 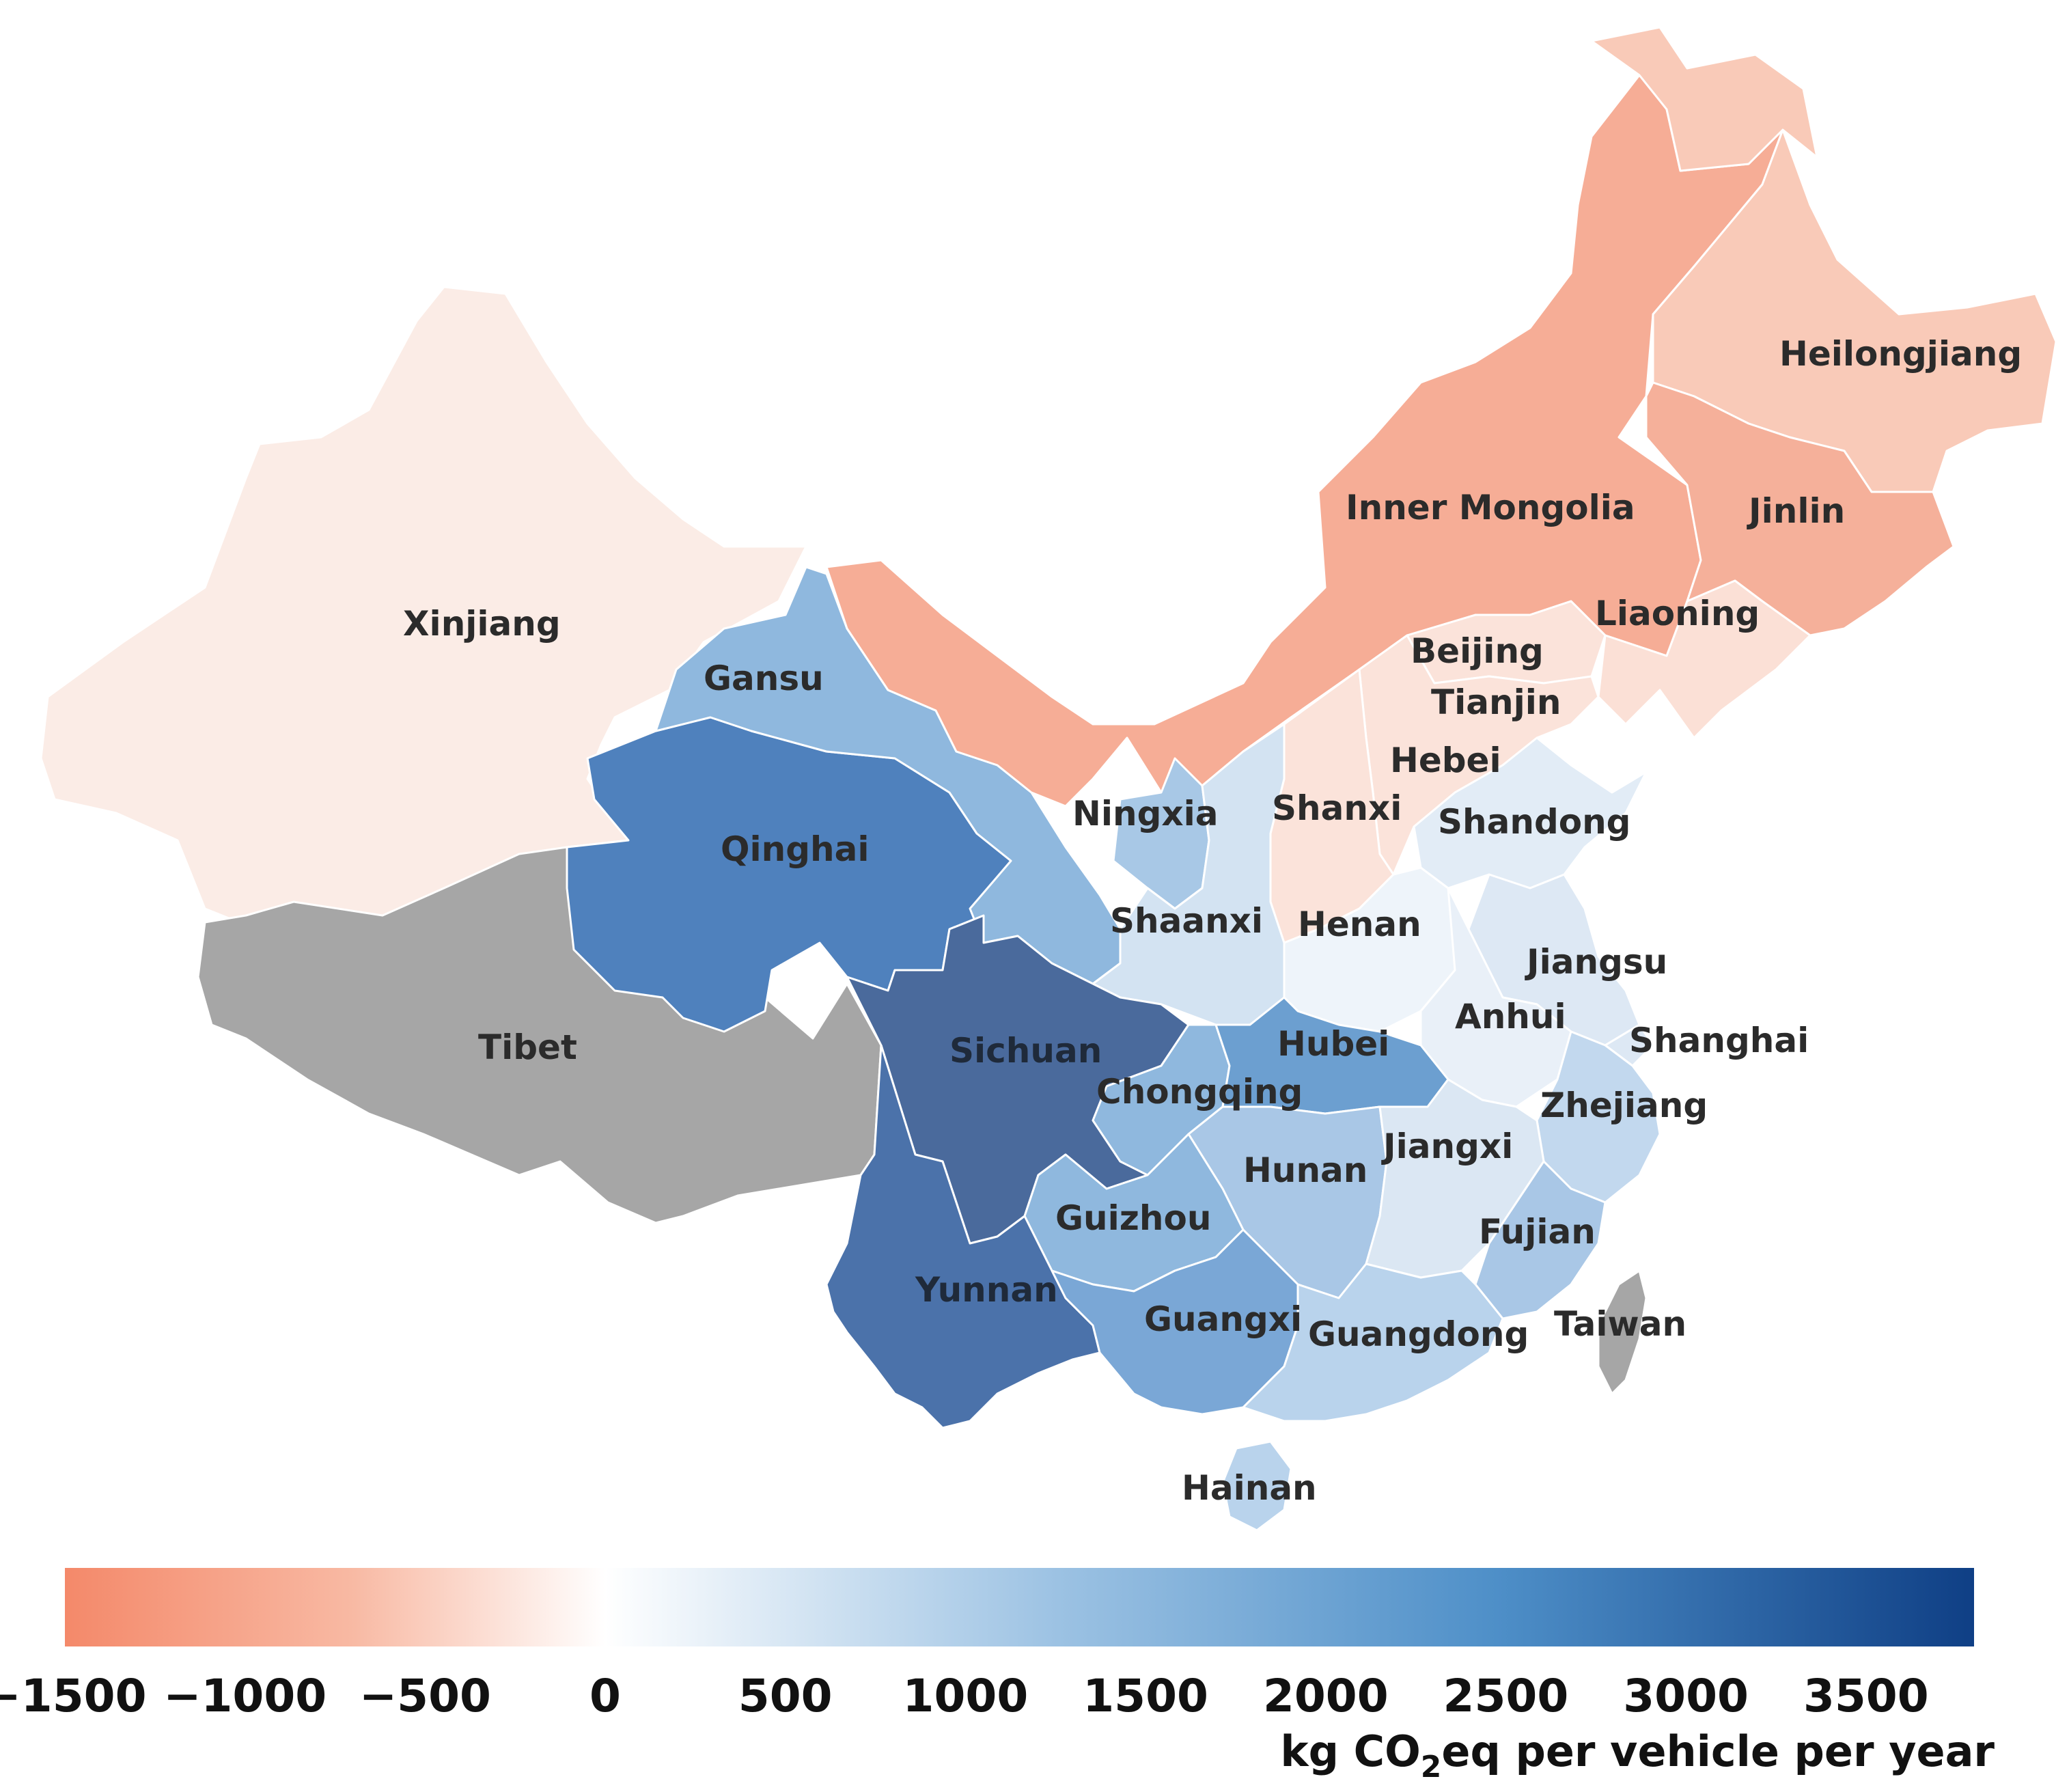 What do you see at coordinates (1796, 511) in the screenshot?
I see `label-jinlin: Jinlin` at bounding box center [1796, 511].